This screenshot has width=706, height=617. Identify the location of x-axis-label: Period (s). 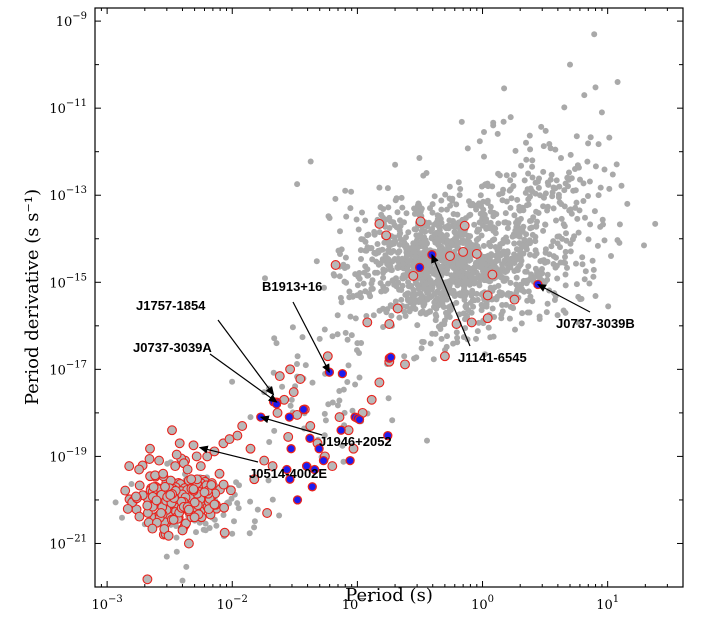
(389, 595).